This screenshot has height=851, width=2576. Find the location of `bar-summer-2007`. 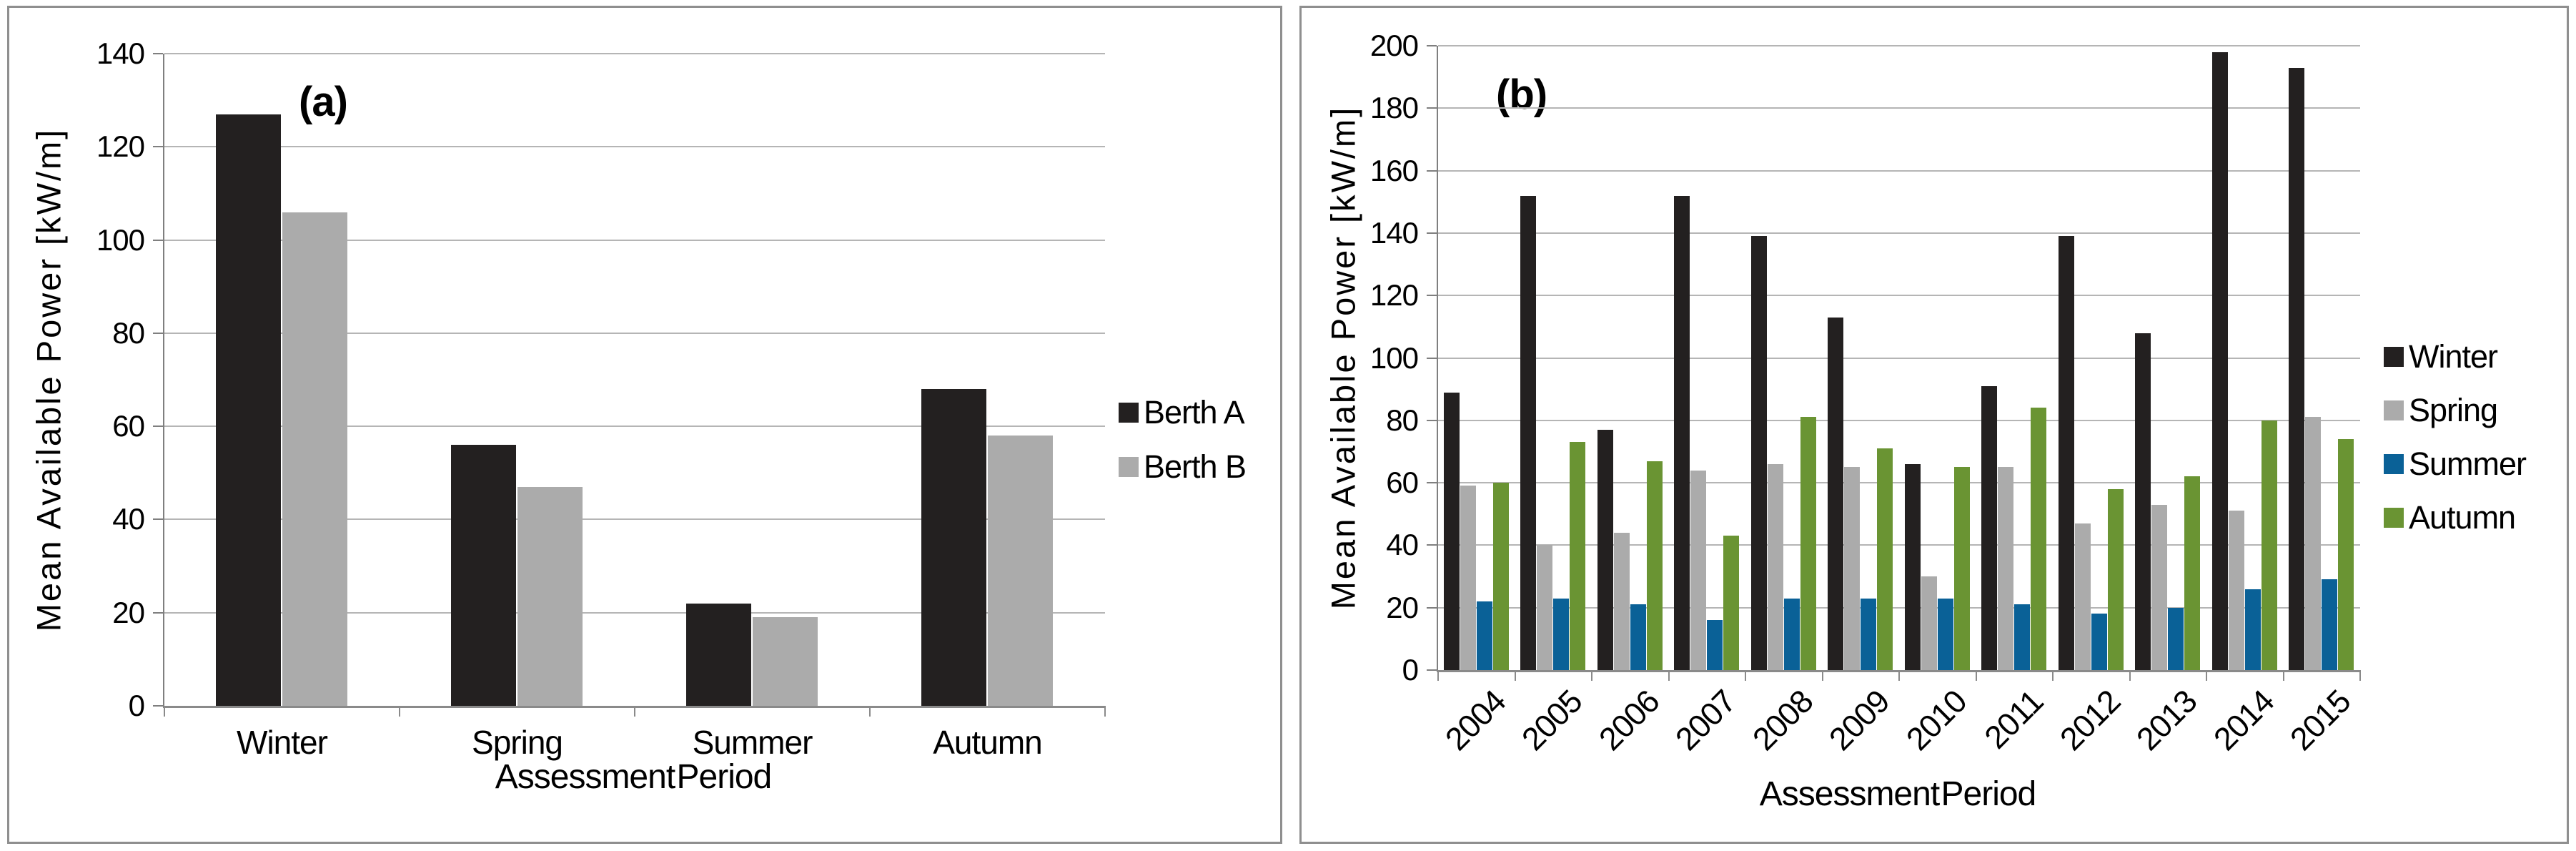

bar-summer-2007 is located at coordinates (1715, 645).